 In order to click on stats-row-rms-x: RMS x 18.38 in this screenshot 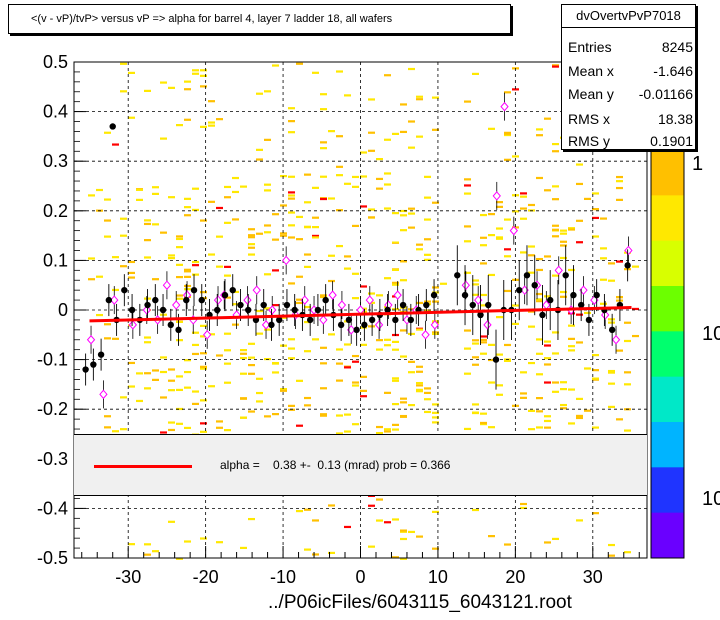, I will do `click(630, 119)`.